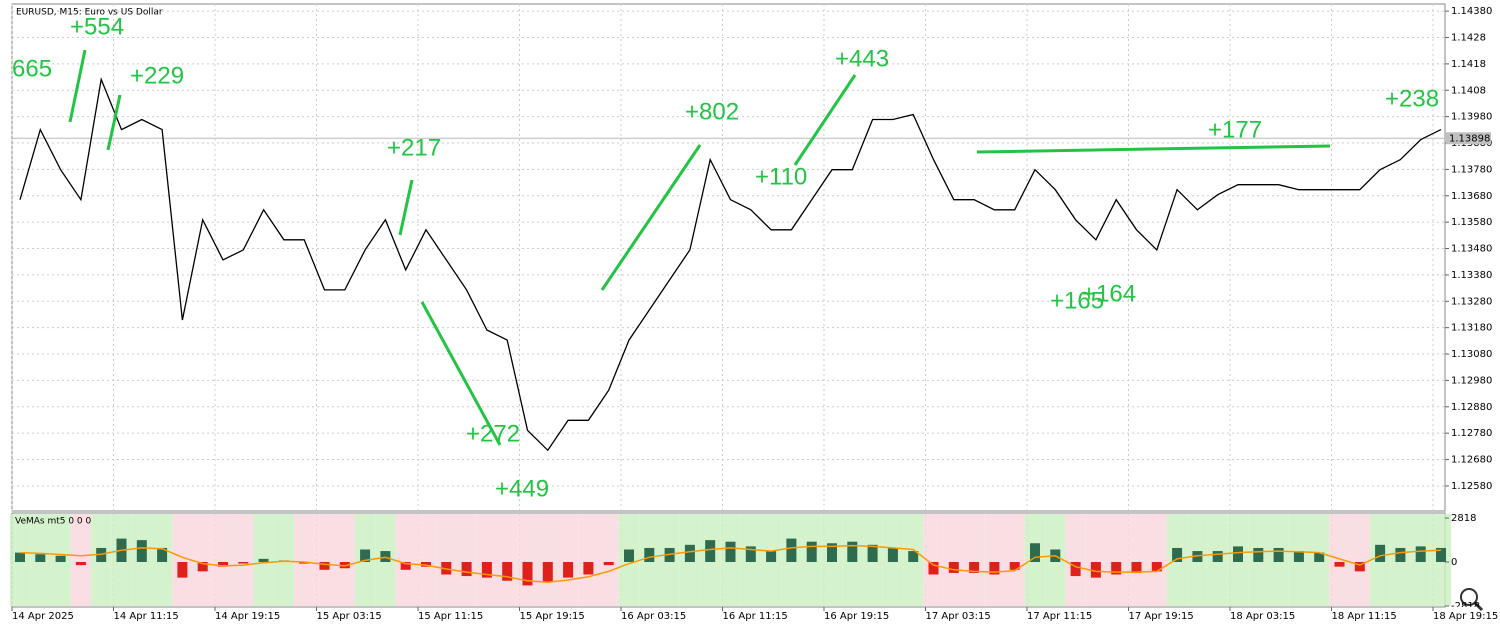 Image resolution: width=1500 pixels, height=630 pixels. Describe the element at coordinates (1471, 407) in the screenshot. I see `y-tick-label: 1.12880` at that location.